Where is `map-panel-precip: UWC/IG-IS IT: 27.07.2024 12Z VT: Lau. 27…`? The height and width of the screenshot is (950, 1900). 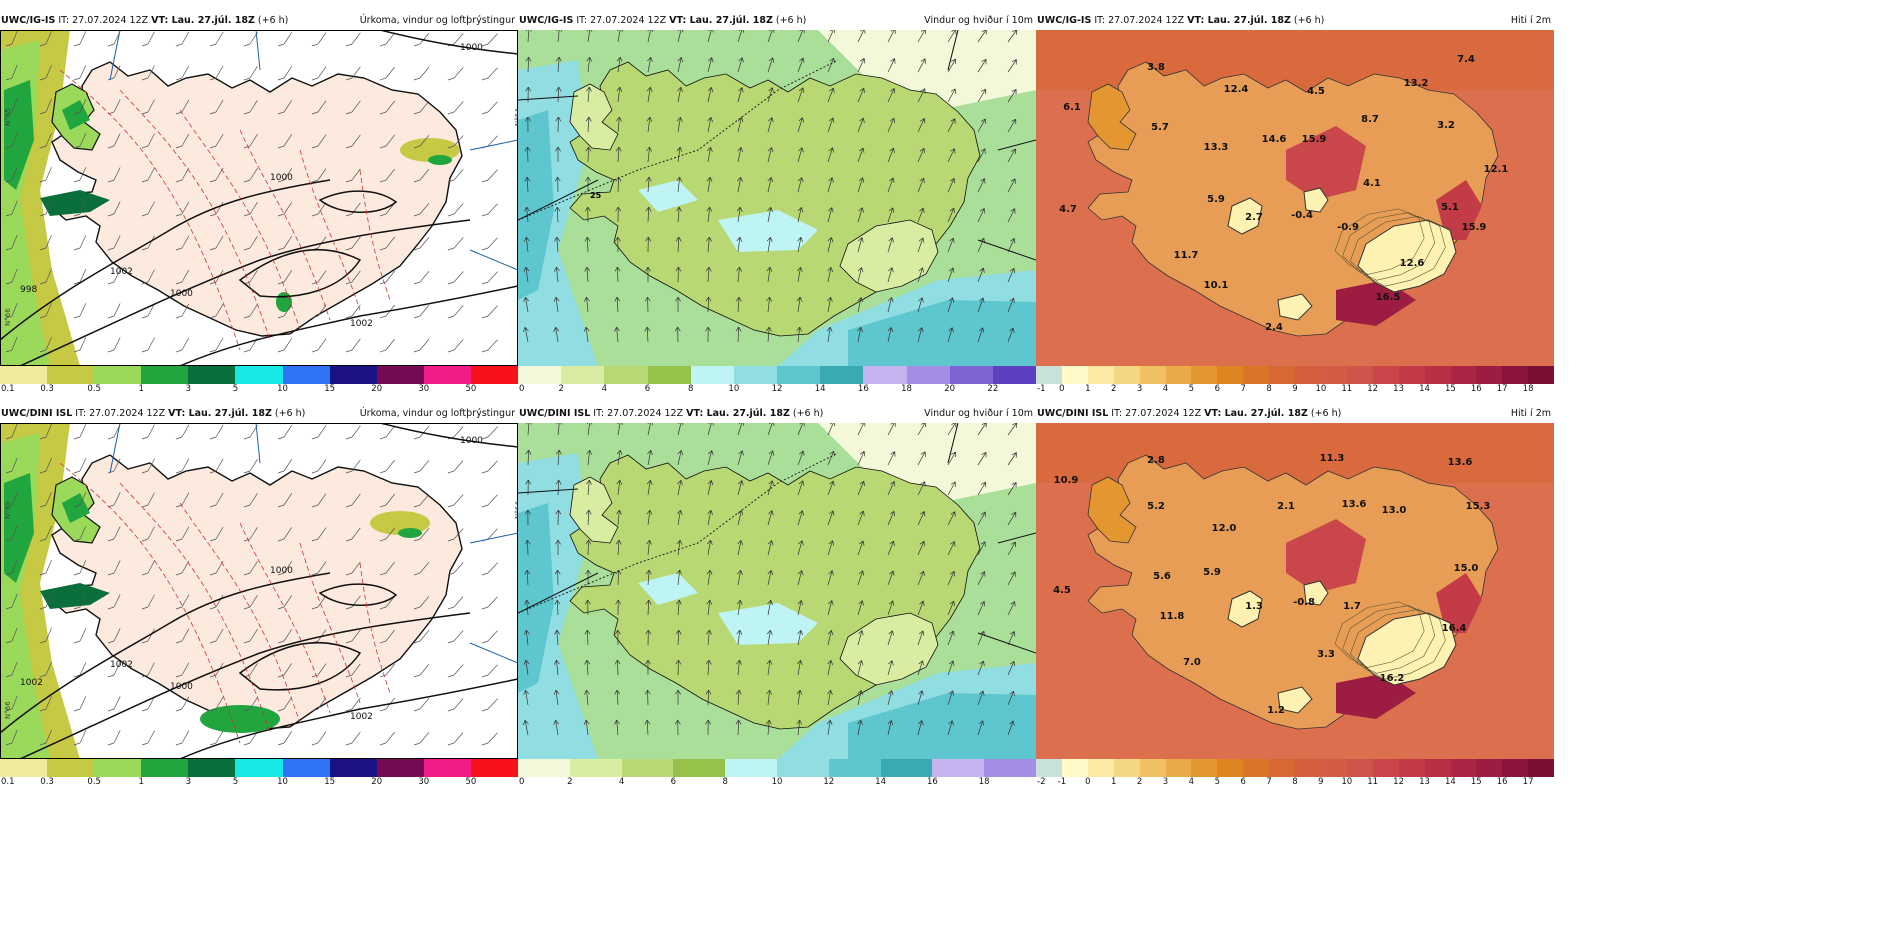 map-panel-precip: UWC/IG-IS IT: 27.07.2024 12Z VT: Lau. 27… is located at coordinates (259, 202).